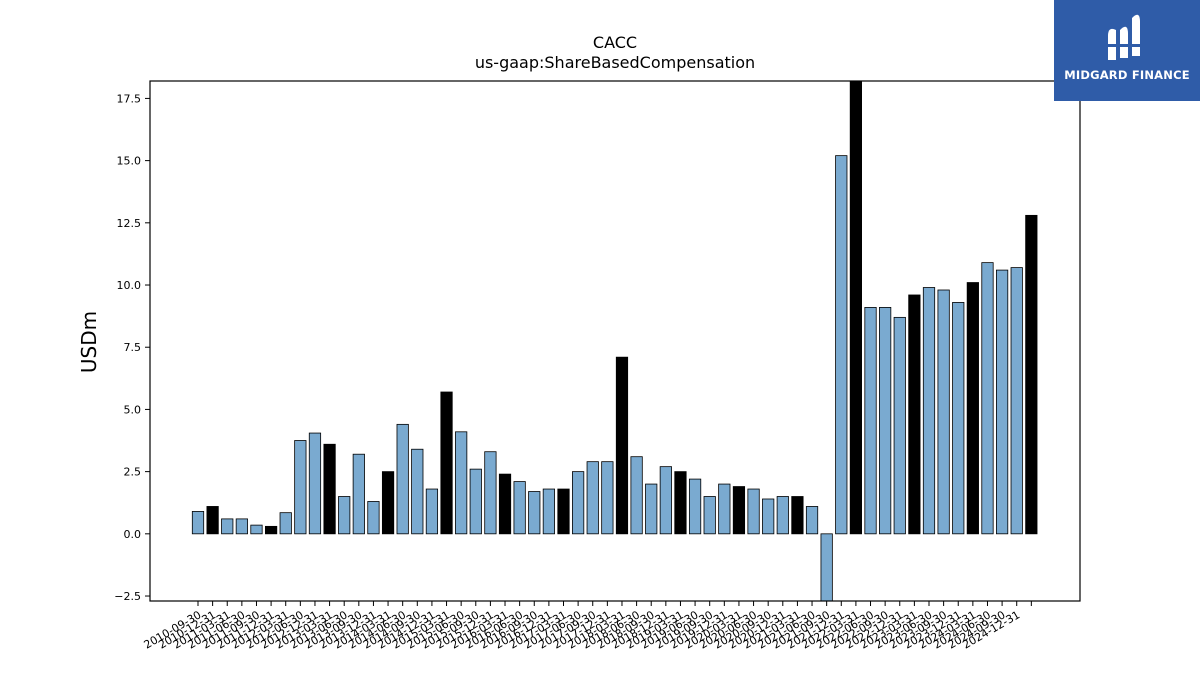  Describe the element at coordinates (127, 596) in the screenshot. I see `y-tick-label: −2.5` at that location.